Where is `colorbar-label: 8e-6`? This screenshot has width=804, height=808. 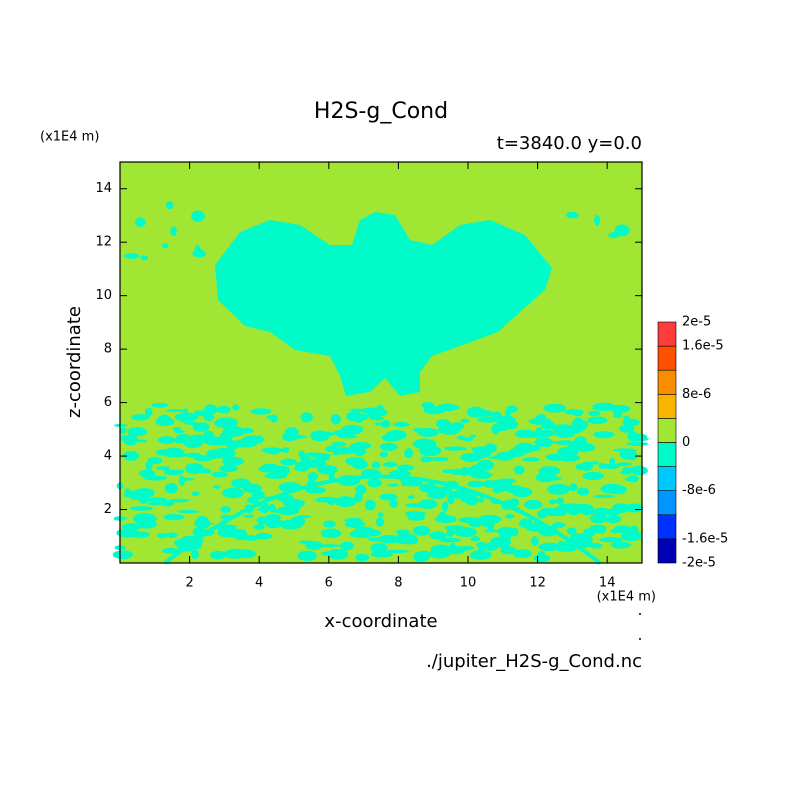
colorbar-label: 8e-6 is located at coordinates (696, 394).